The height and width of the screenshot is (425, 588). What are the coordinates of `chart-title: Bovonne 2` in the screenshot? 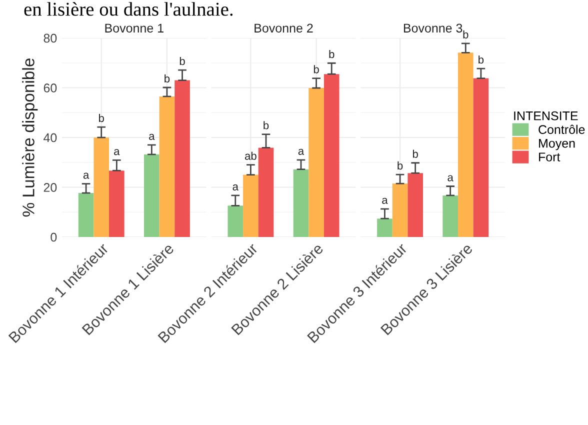 It's located at (283, 28).